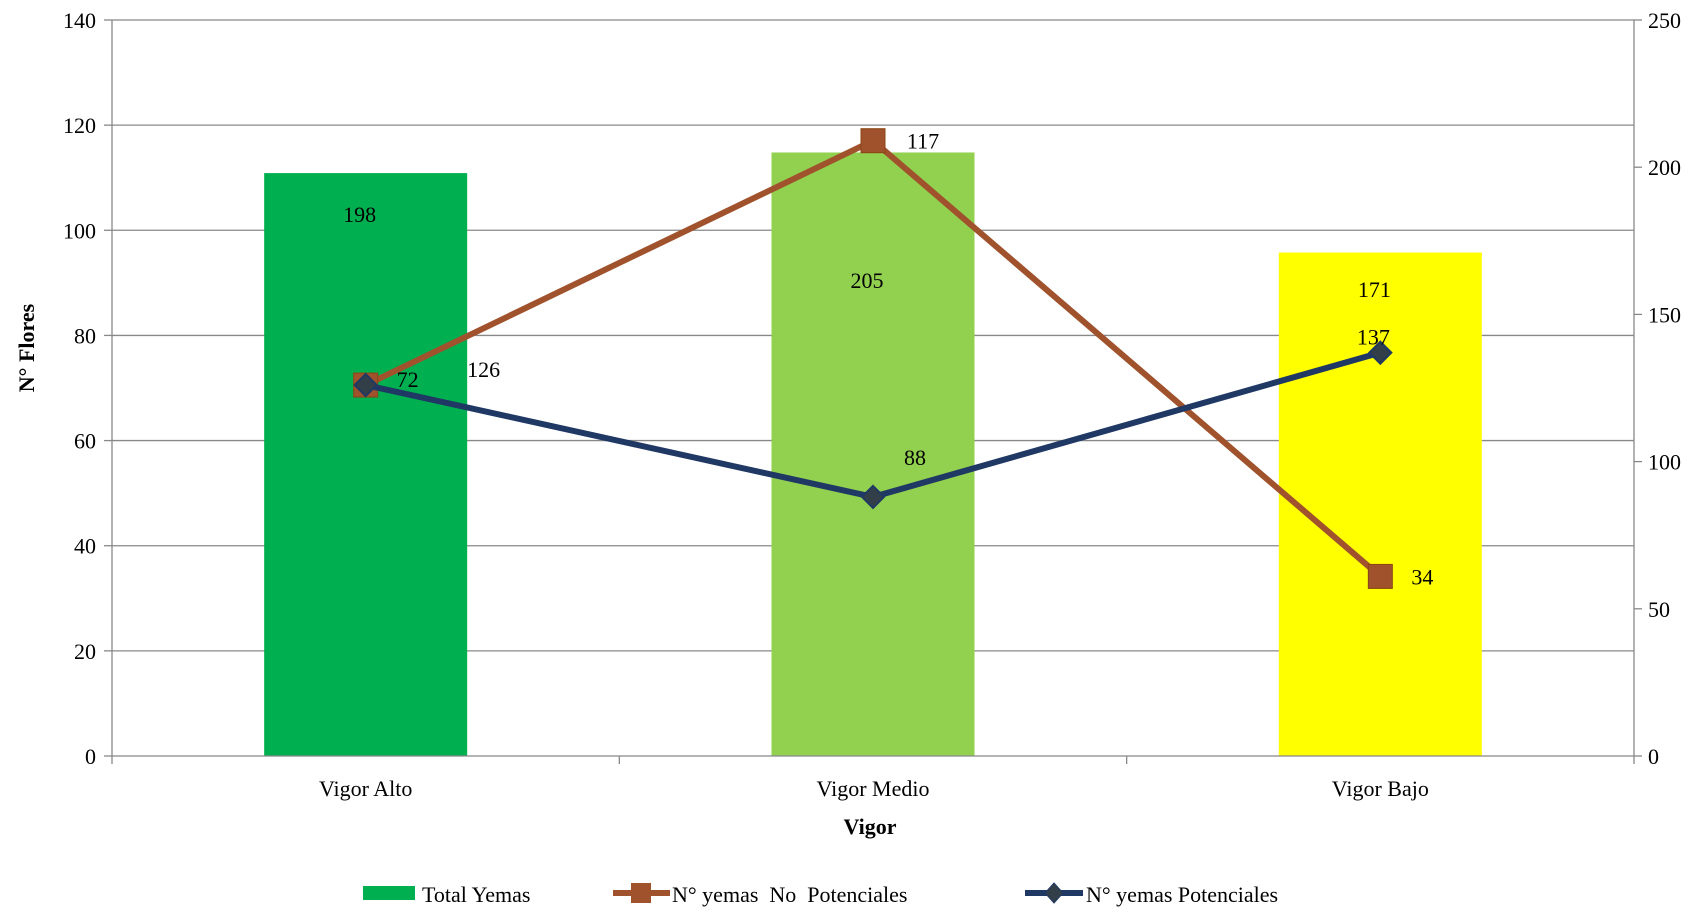 The image size is (1704, 917). What do you see at coordinates (1664, 167) in the screenshot?
I see `y2-tick-label: 200` at bounding box center [1664, 167].